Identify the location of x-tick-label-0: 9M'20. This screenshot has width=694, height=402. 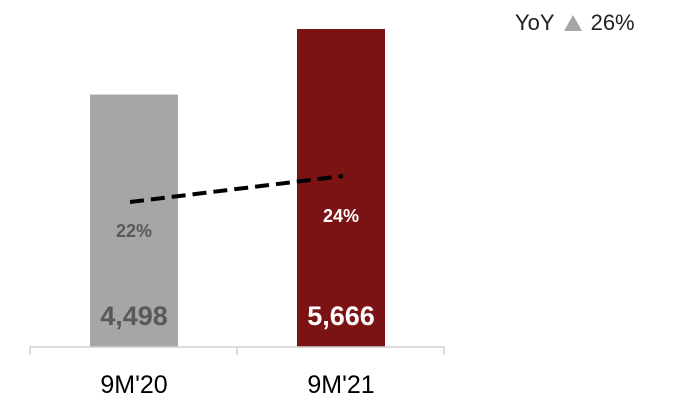
(133, 385).